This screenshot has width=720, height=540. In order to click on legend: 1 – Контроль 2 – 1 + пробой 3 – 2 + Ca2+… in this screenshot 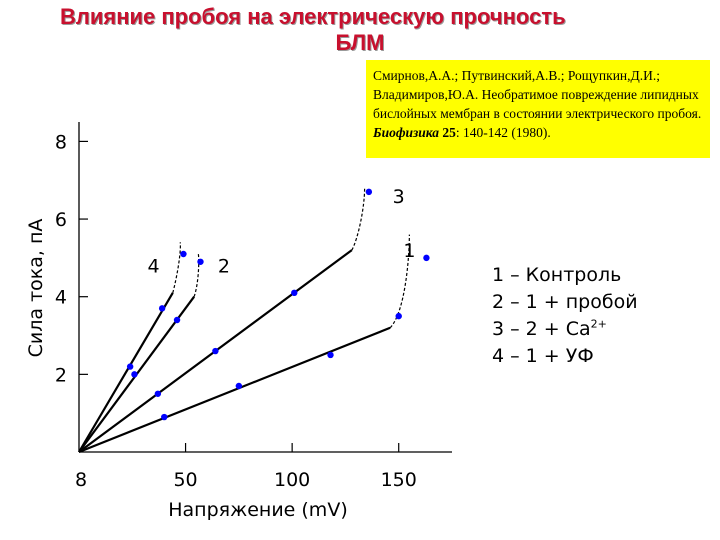, I will do `click(565, 316)`.